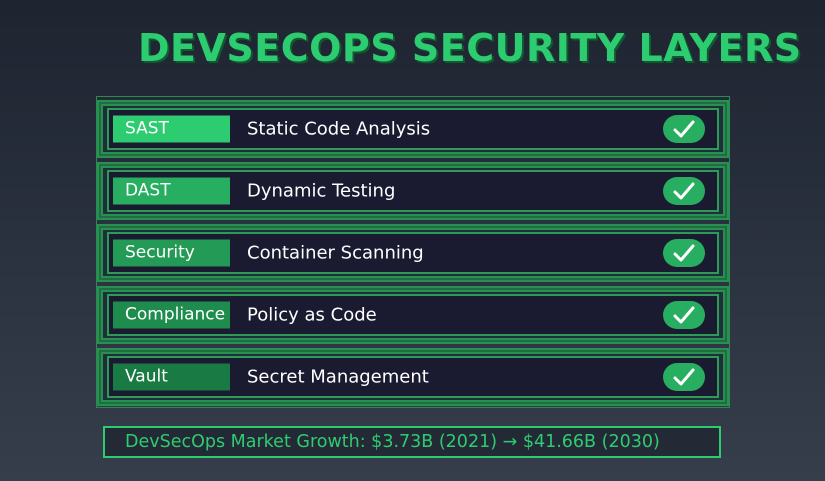  I want to click on layer-description: Policy as Code, so click(312, 315).